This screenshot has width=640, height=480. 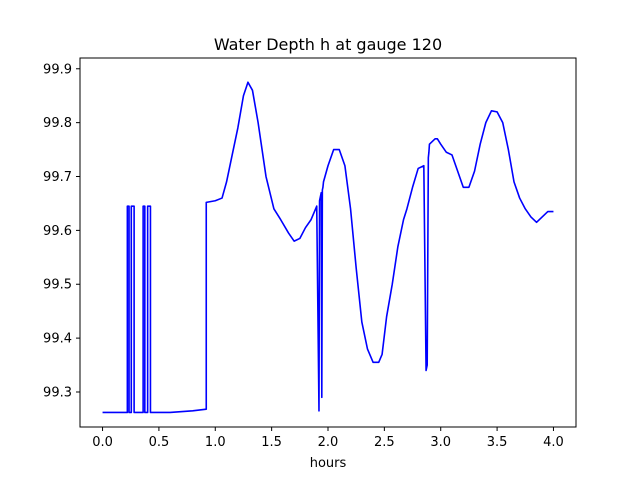 I want to click on y-tick-label: 99.8, so click(x=57, y=123).